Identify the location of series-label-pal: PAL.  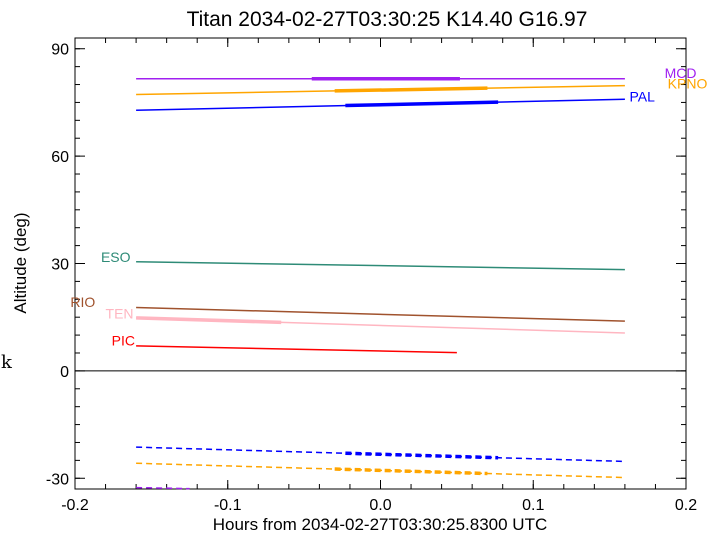
(642, 96).